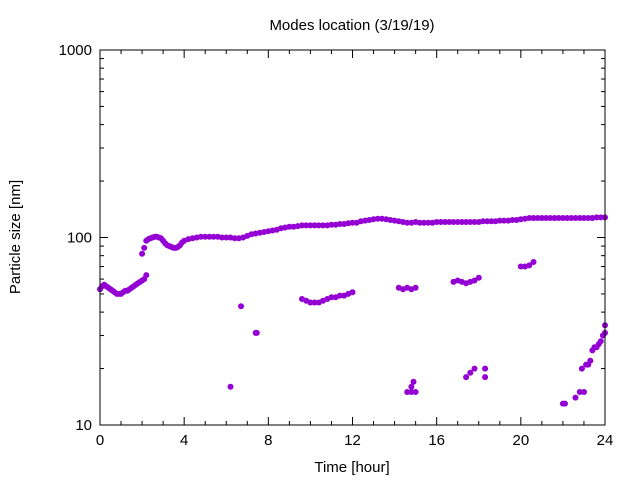 The height and width of the screenshot is (480, 640). What do you see at coordinates (75, 50) in the screenshot?
I see `y-tick-label: 1000` at bounding box center [75, 50].